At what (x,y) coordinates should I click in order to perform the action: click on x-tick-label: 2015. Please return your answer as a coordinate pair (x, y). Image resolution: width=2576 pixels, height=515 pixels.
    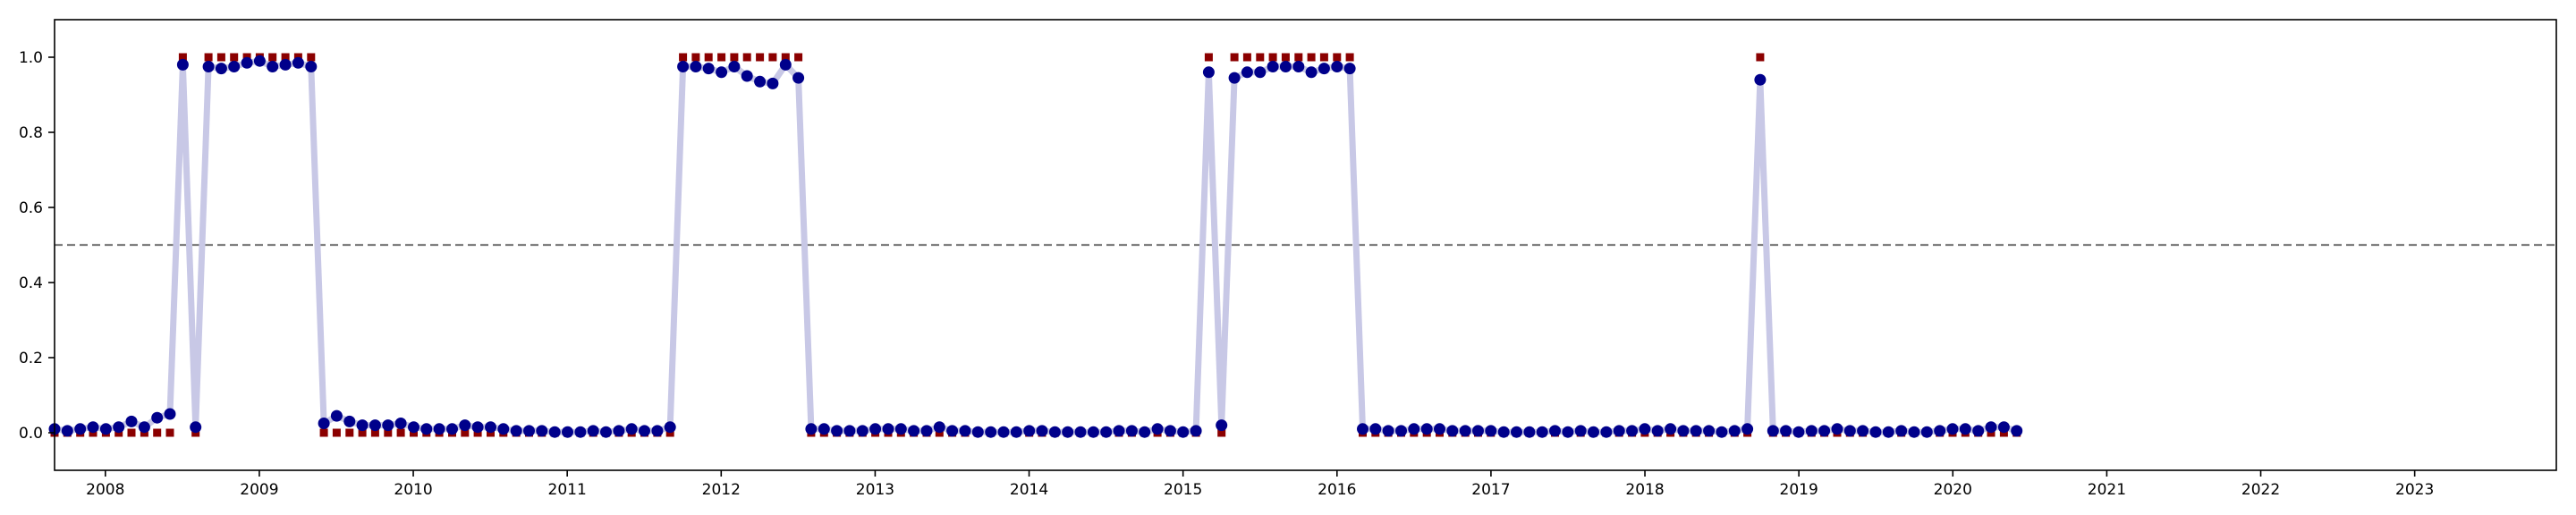
    Looking at the image, I should click on (1183, 490).